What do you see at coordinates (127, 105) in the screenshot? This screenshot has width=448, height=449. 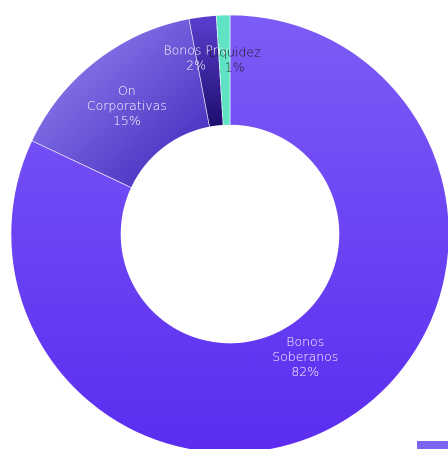 I see `label-on-corporativas: On Corporativas 15%` at bounding box center [127, 105].